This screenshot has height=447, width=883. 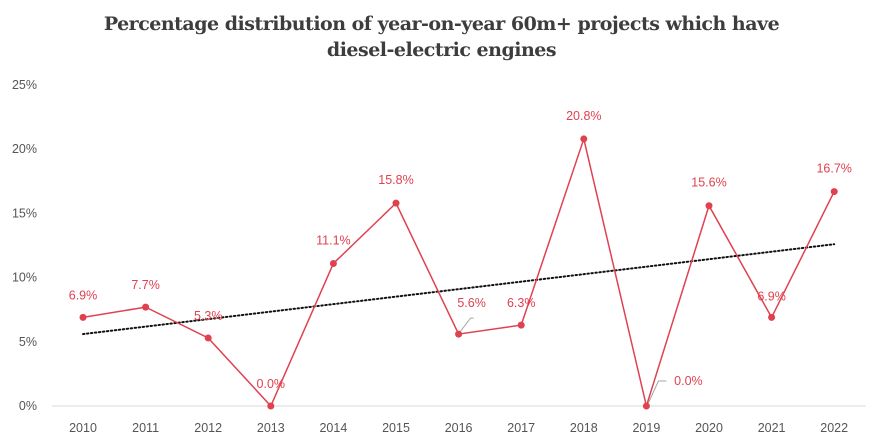 I want to click on label-leader-lines, so click(x=563, y=360).